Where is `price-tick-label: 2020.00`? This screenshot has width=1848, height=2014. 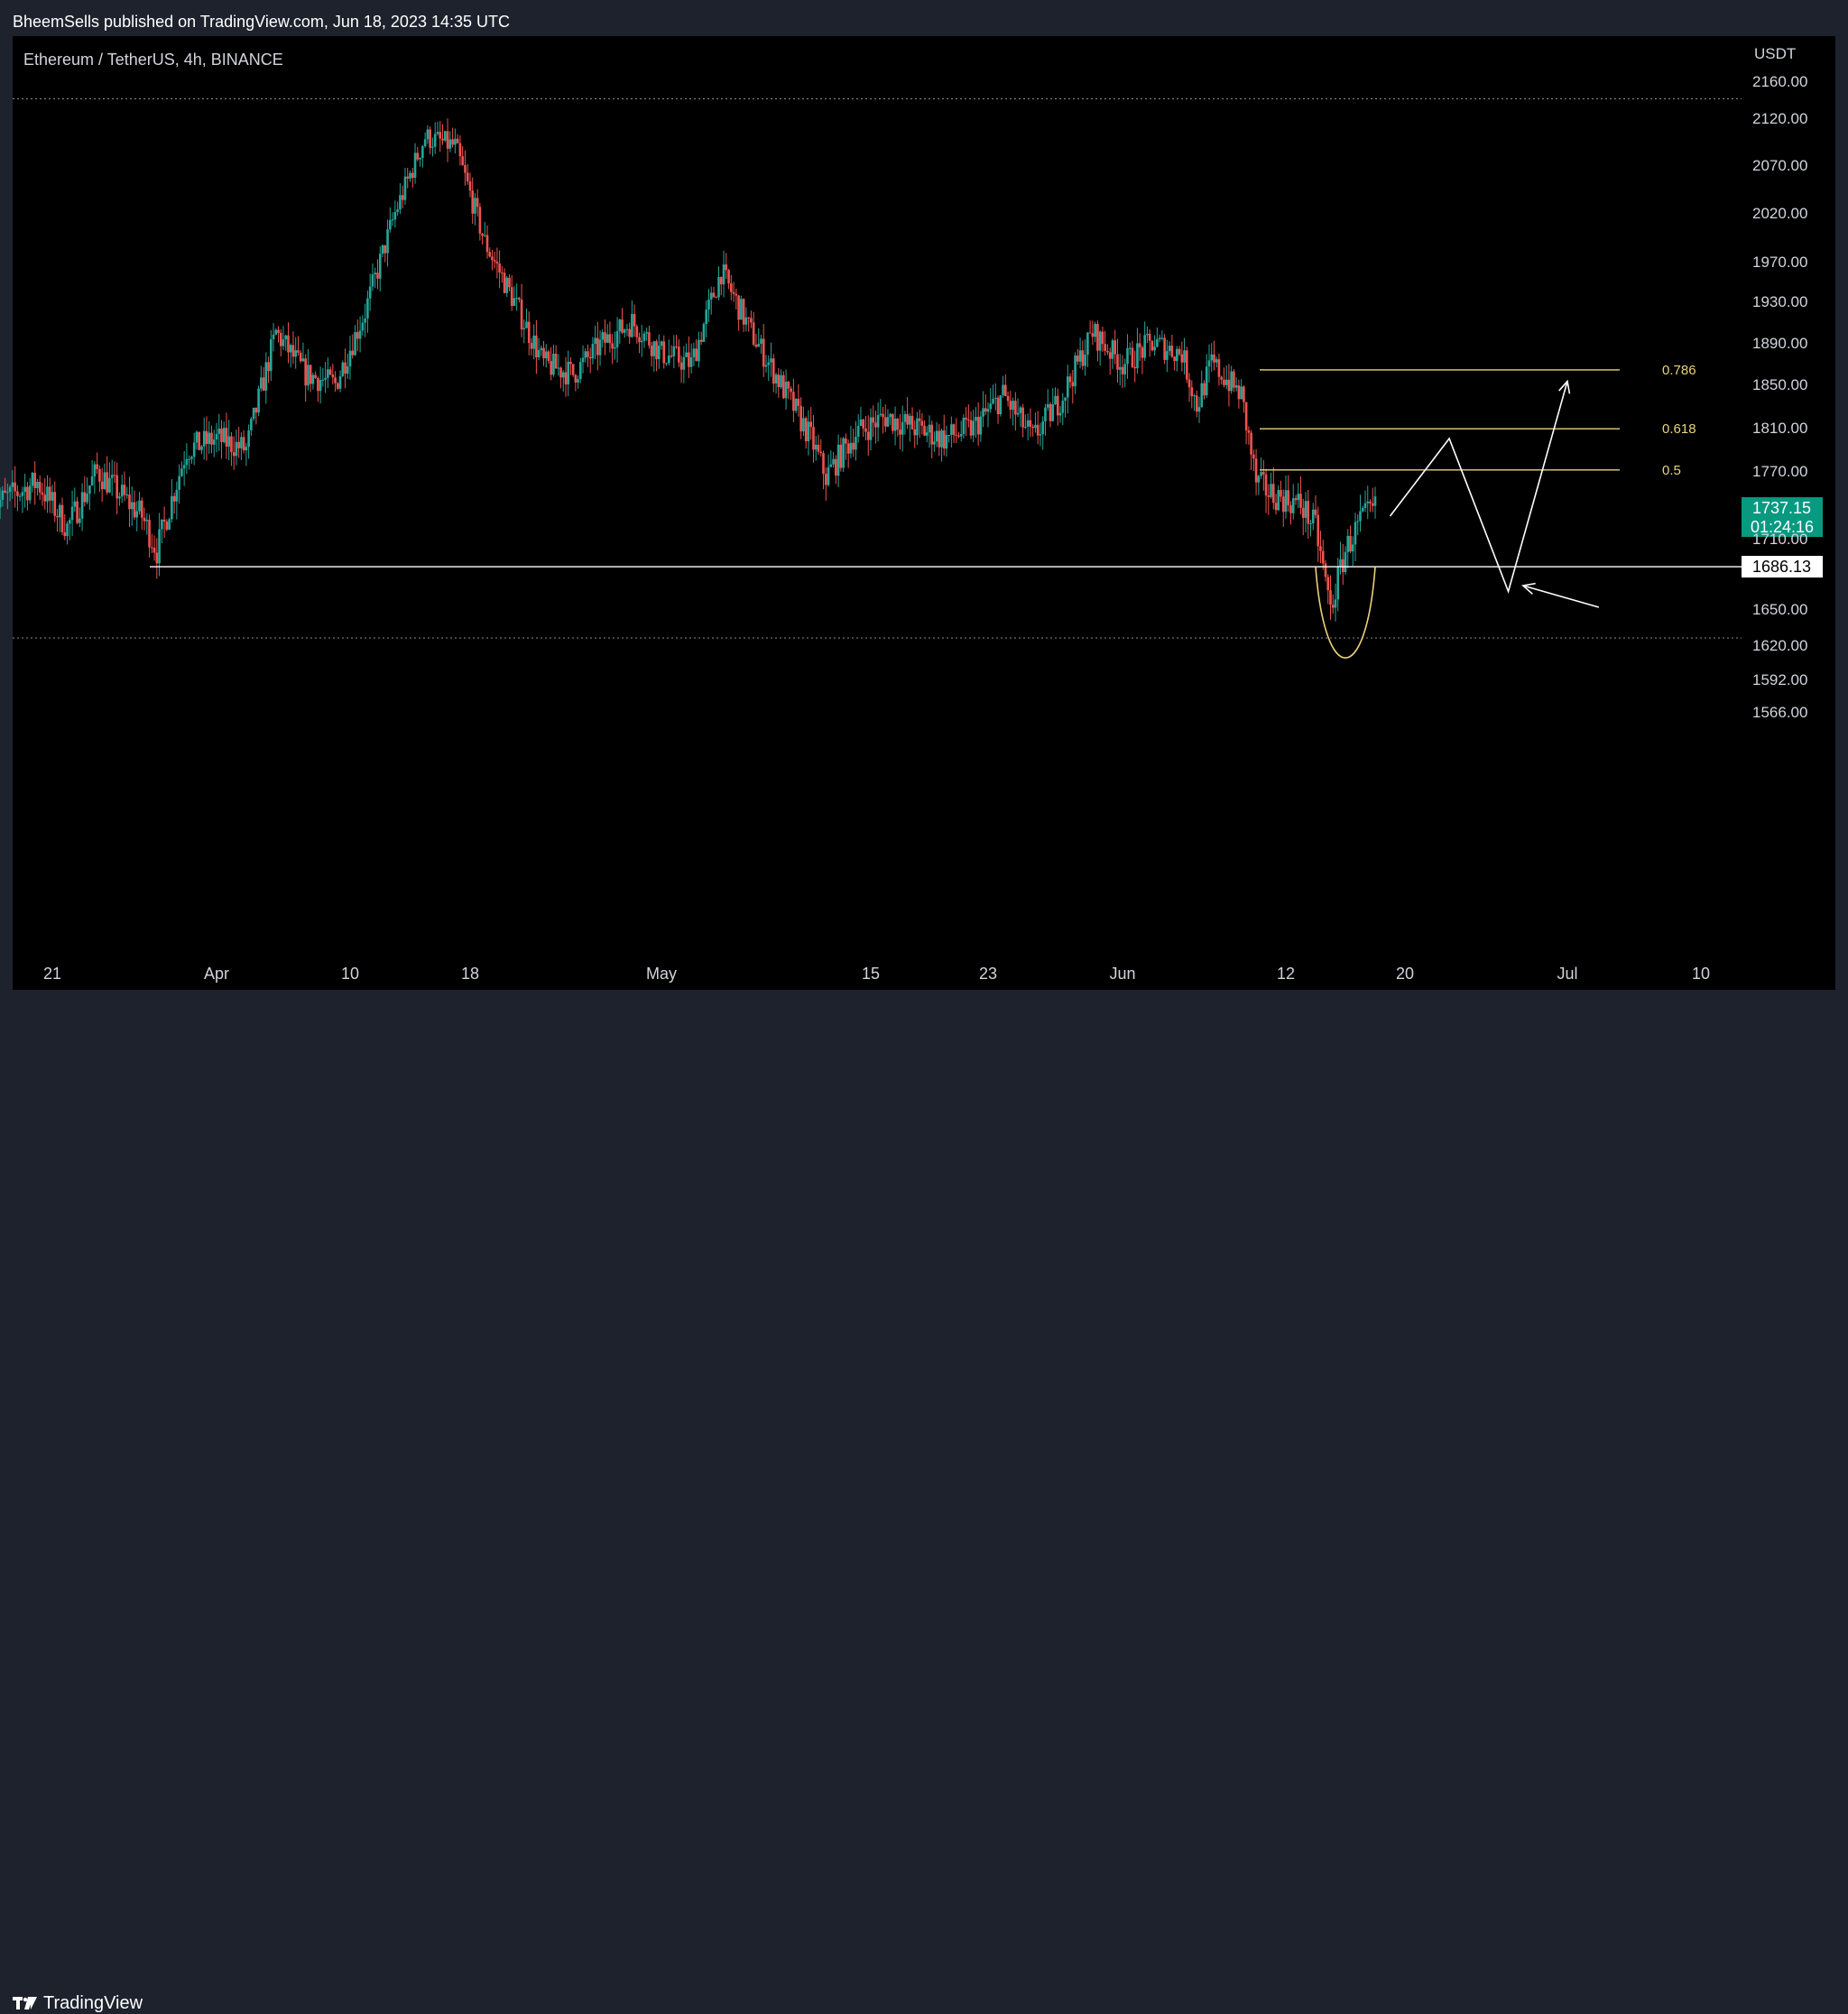 price-tick-label: 2020.00 is located at coordinates (1779, 213).